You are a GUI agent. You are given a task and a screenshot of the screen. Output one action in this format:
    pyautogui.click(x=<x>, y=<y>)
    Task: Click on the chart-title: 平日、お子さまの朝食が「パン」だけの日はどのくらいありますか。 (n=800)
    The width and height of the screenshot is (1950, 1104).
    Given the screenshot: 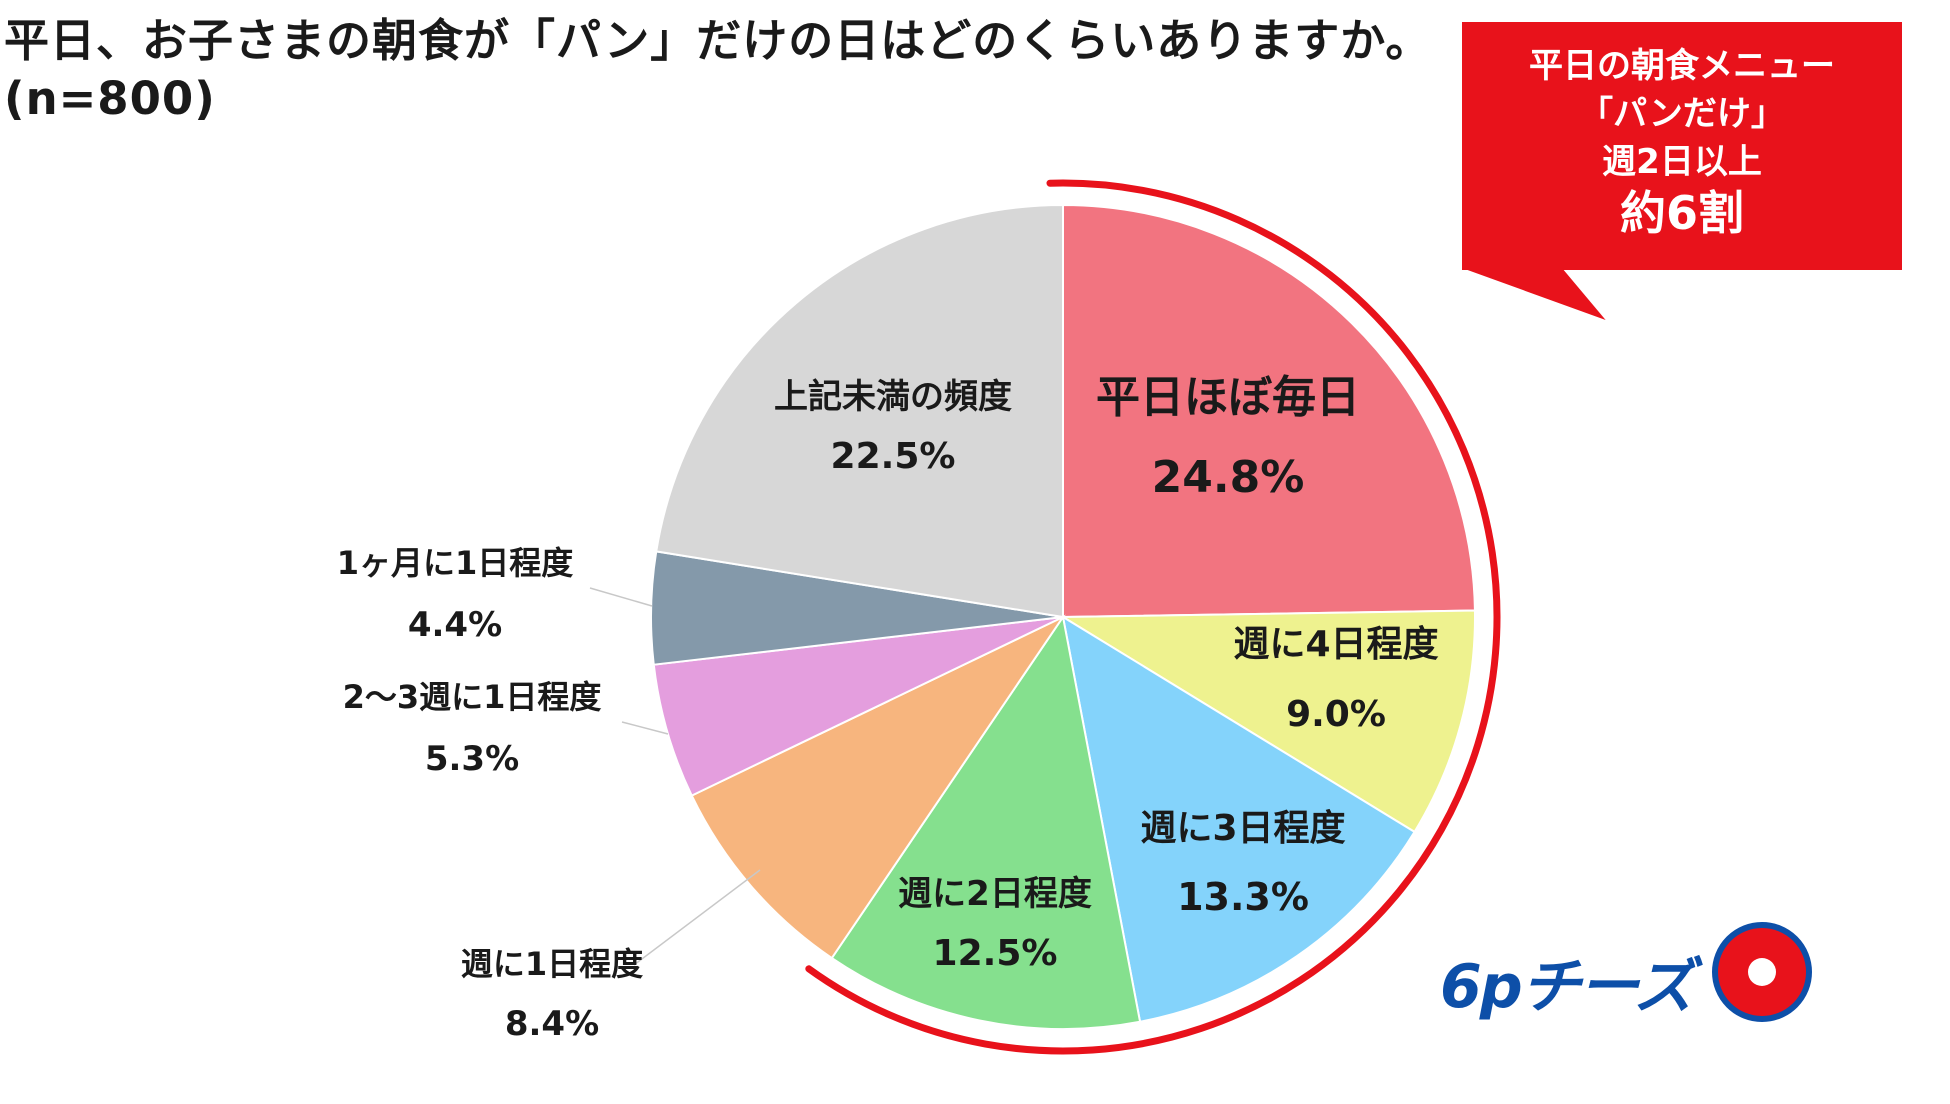 What is the action you would take?
    pyautogui.click(x=717, y=70)
    